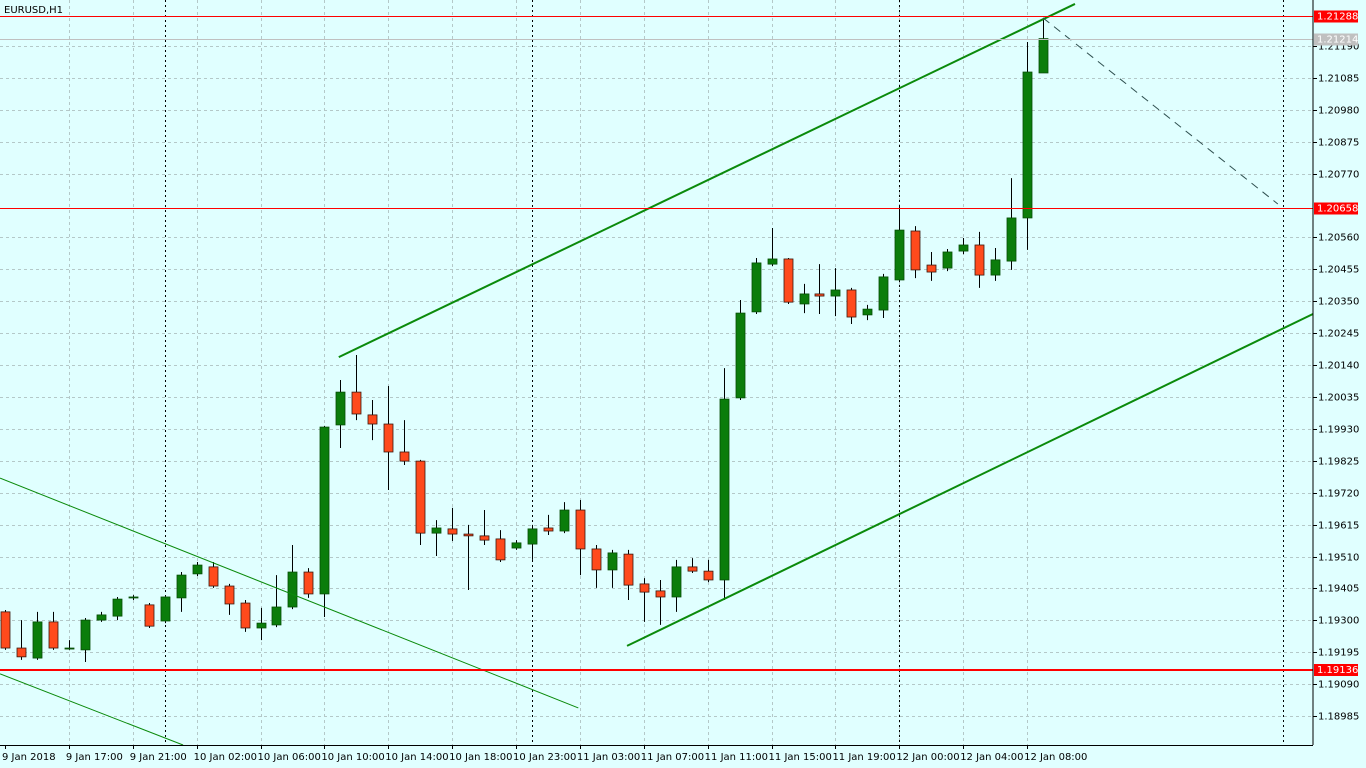  I want to click on x-tick-label: 12 Jan 04:00, so click(991, 757).